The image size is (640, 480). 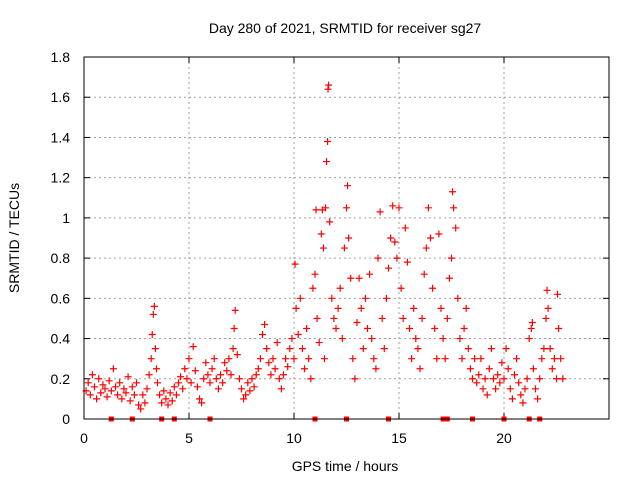 I want to click on x-tick-label: 15, so click(x=399, y=438).